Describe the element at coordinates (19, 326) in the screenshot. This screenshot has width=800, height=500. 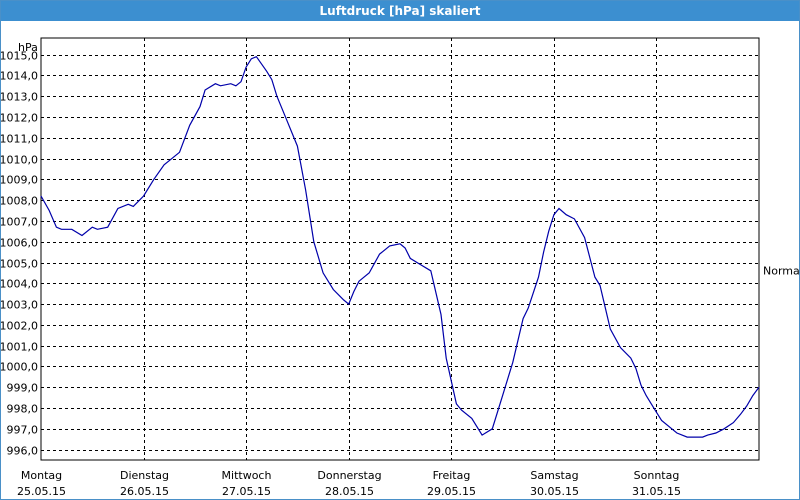
I see `y-tick-label: 1002,0` at that location.